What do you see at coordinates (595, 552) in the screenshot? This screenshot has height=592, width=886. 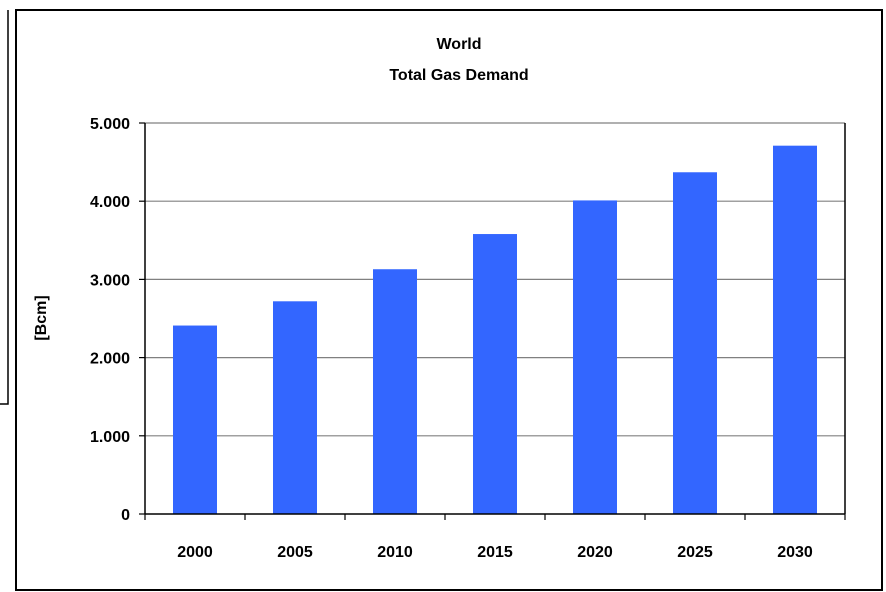 I see `x-tick-label: 2020` at bounding box center [595, 552].